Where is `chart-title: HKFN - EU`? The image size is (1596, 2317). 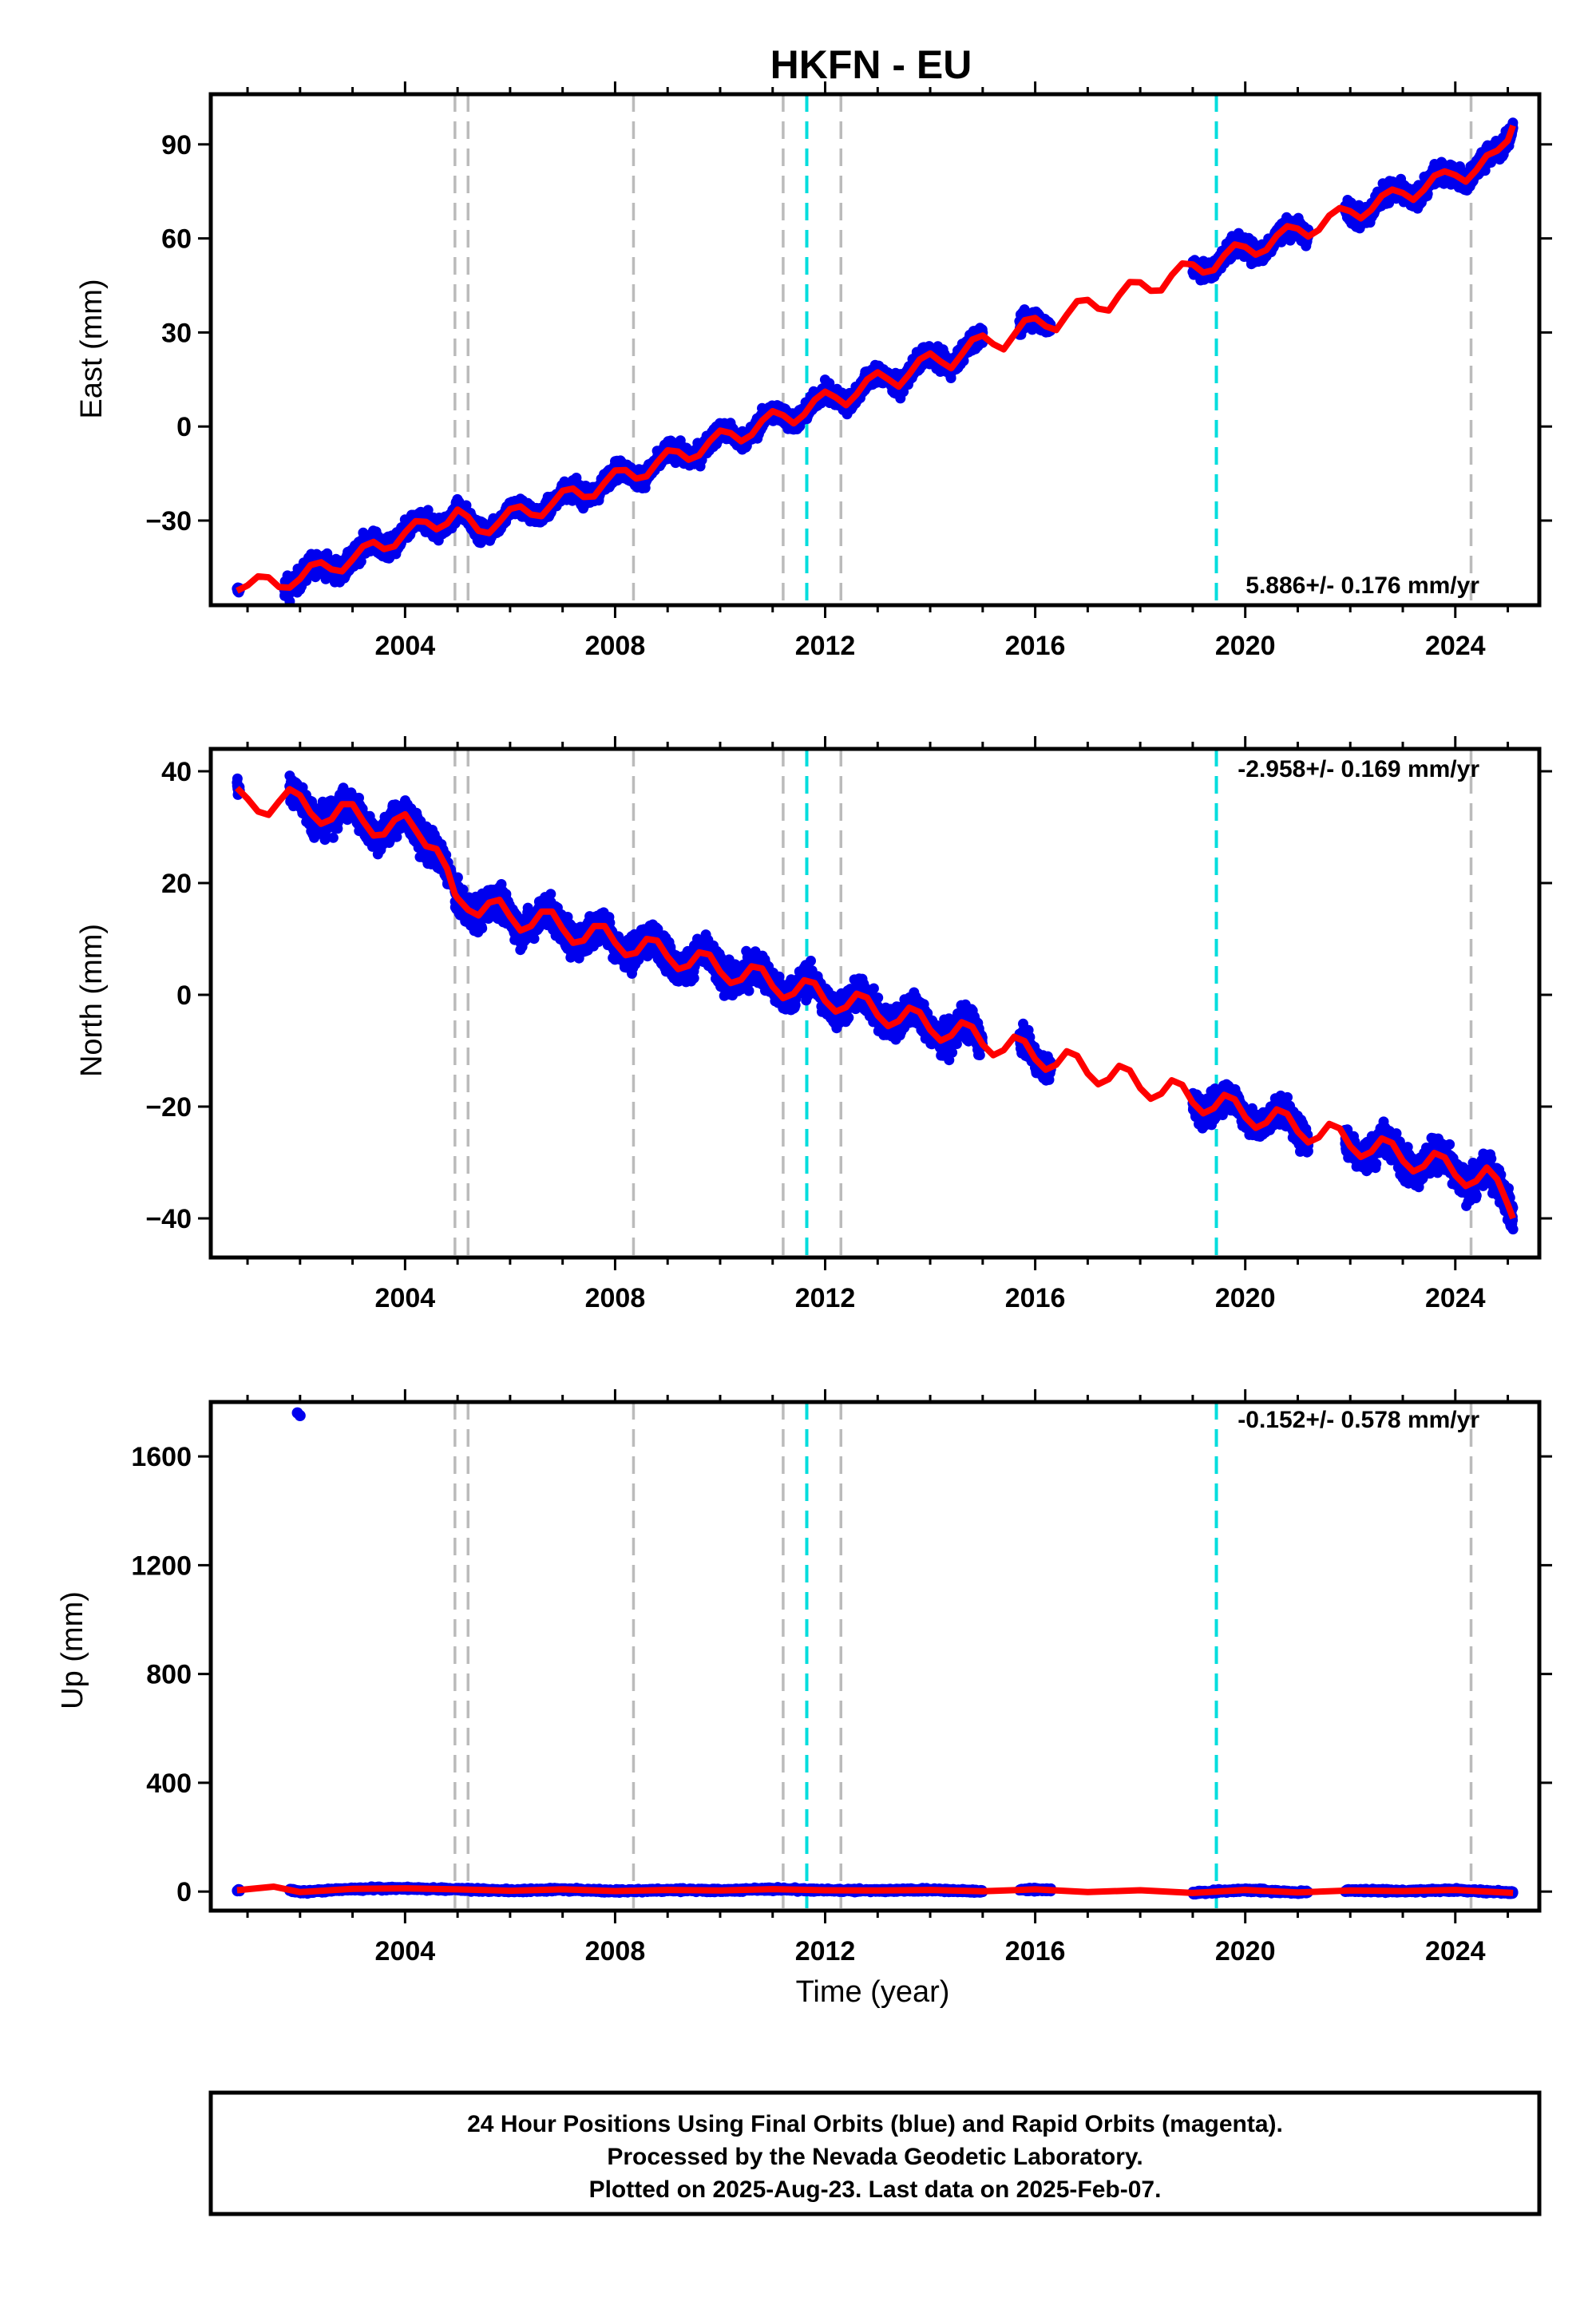
chart-title: HKFN - EU is located at coordinates (871, 64).